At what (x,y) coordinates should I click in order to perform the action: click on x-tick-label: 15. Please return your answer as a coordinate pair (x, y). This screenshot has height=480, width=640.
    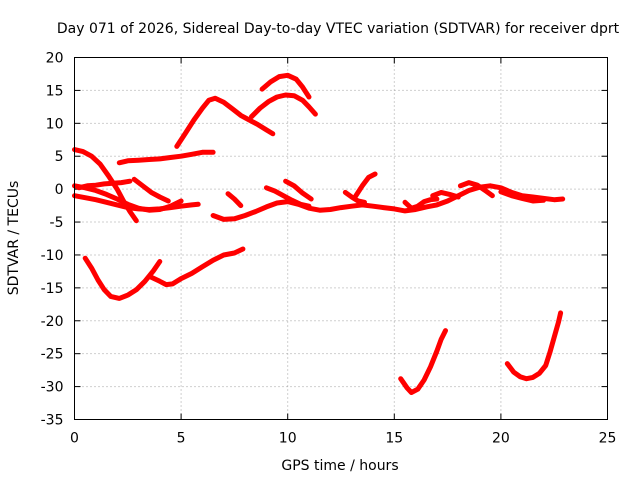
    Looking at the image, I should click on (394, 439).